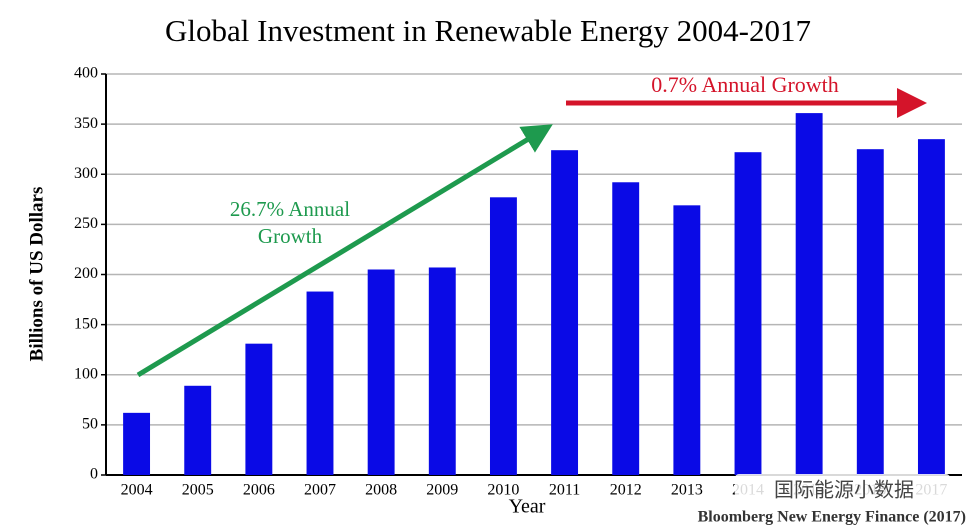 The image size is (976, 532). Describe the element at coordinates (86, 373) in the screenshot. I see `y-tick-label: 100` at that location.